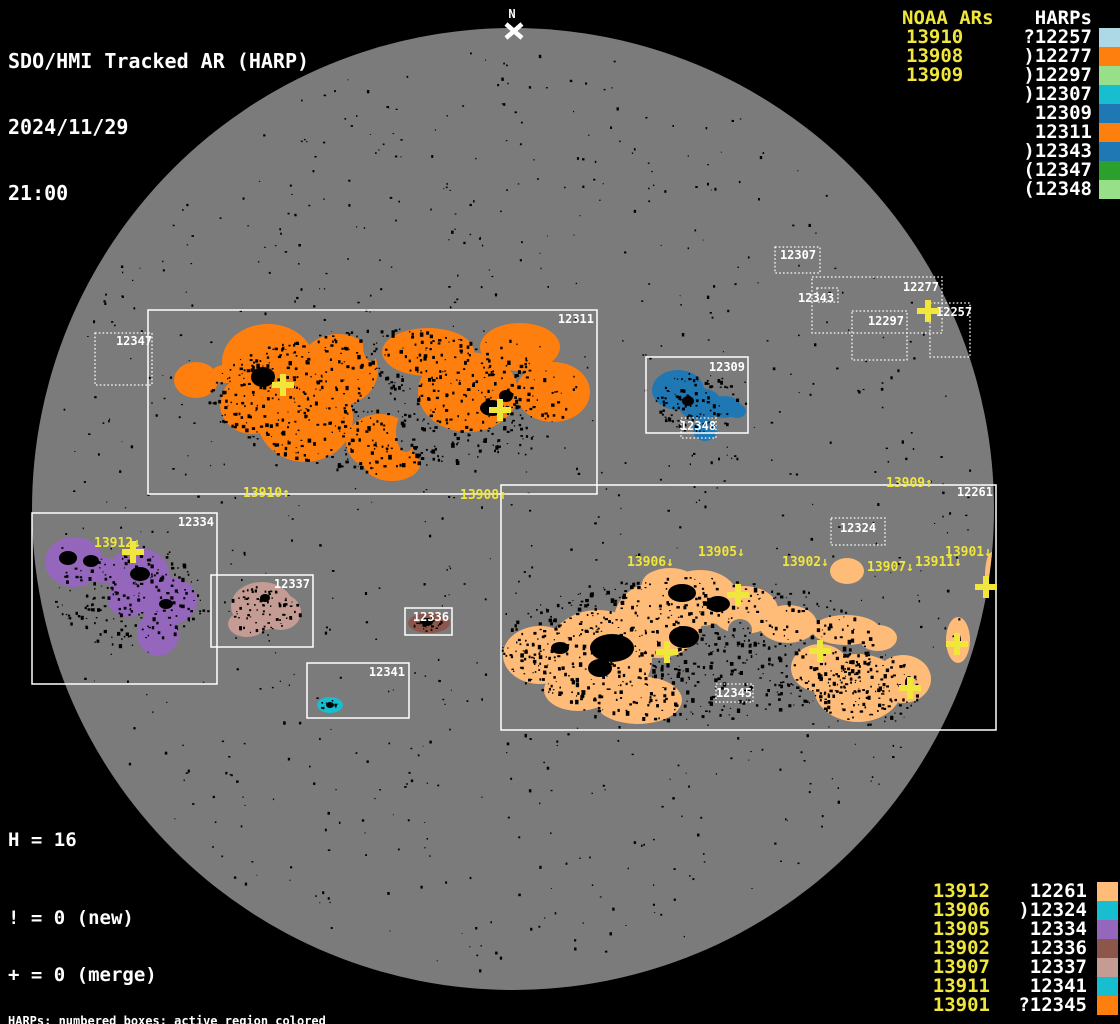 Image resolution: width=1120 pixels, height=1024 pixels. What do you see at coordinates (935, 37) in the screenshot?
I see `noaa-ar-item: 13910` at bounding box center [935, 37].